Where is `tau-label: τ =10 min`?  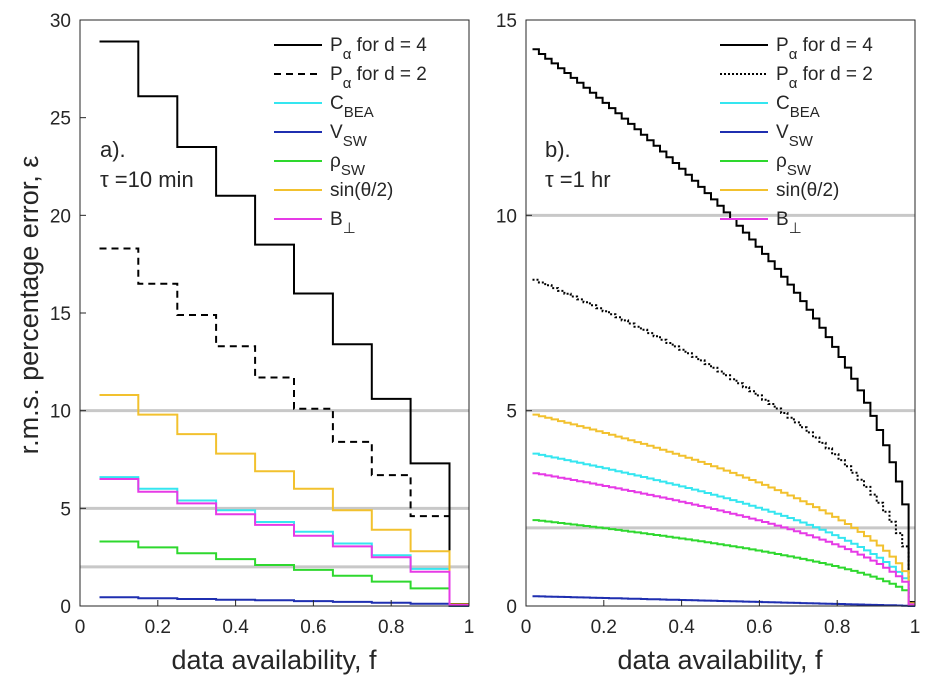 tau-label: τ =10 min is located at coordinates (147, 179).